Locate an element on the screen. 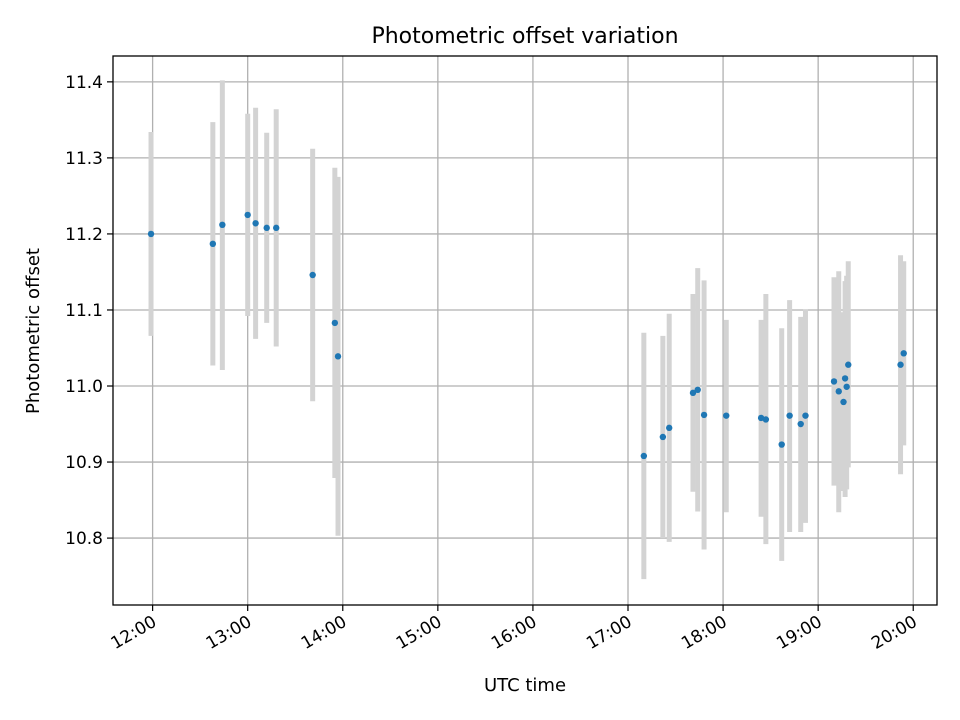  y-axis-label: Photometric offset is located at coordinates (33, 331).